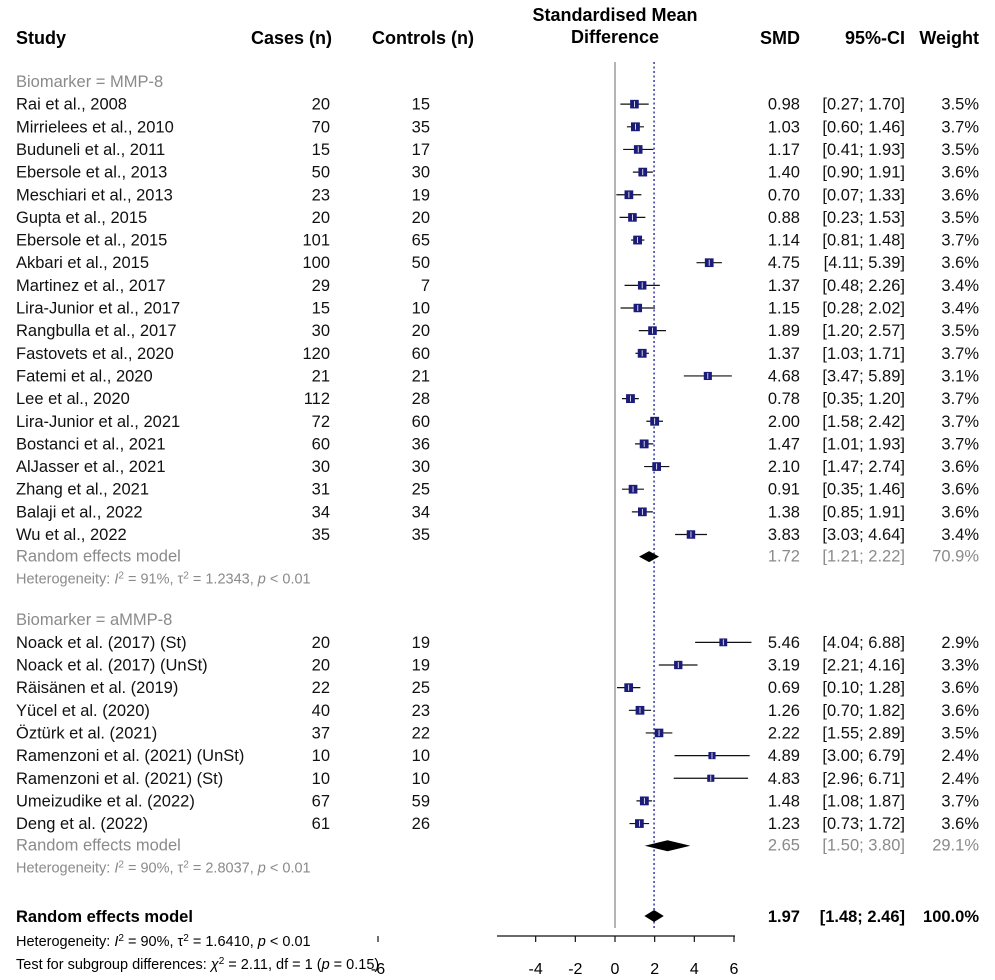 The height and width of the screenshot is (980, 995). What do you see at coordinates (784, 195) in the screenshot?
I see `study-row-smd: 0.70` at bounding box center [784, 195].